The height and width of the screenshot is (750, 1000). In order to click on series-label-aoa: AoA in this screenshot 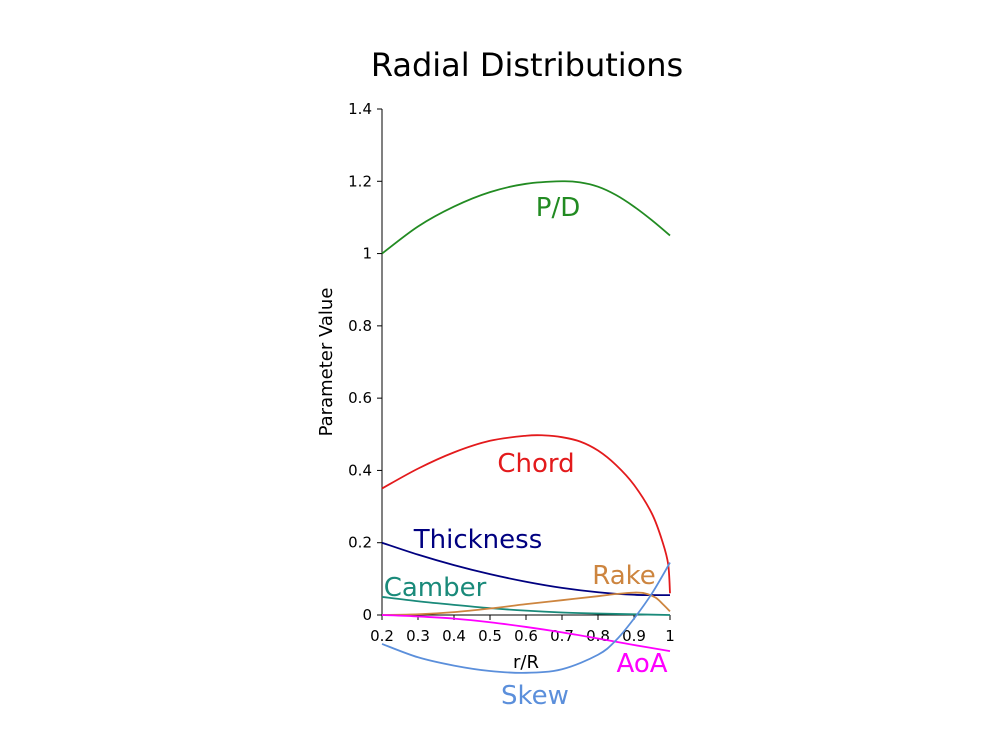, I will do `click(641, 664)`.